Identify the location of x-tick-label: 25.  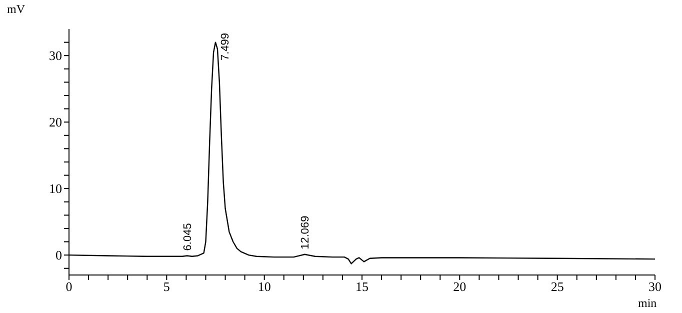
(557, 286).